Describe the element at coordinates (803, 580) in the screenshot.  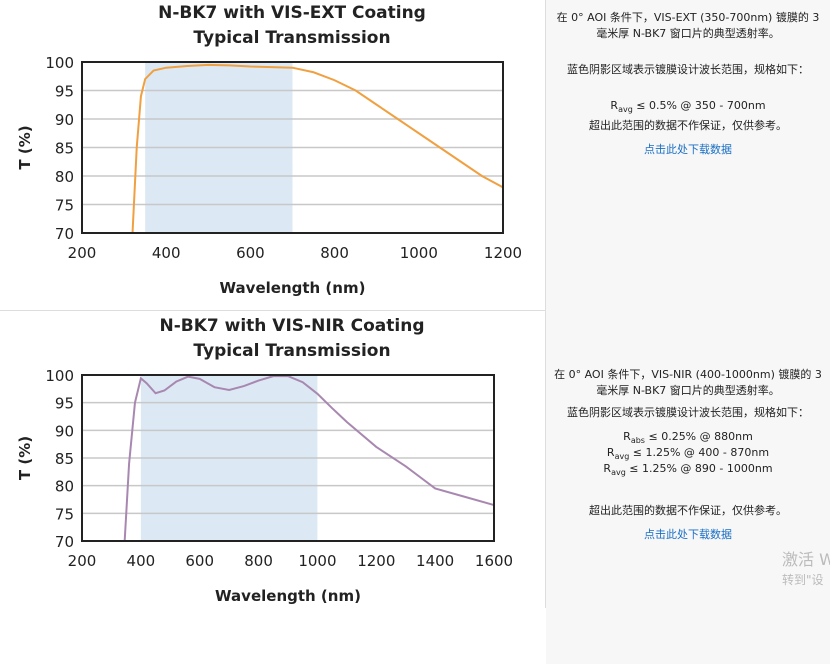
I see `watermark-line2: 转到"设` at that location.